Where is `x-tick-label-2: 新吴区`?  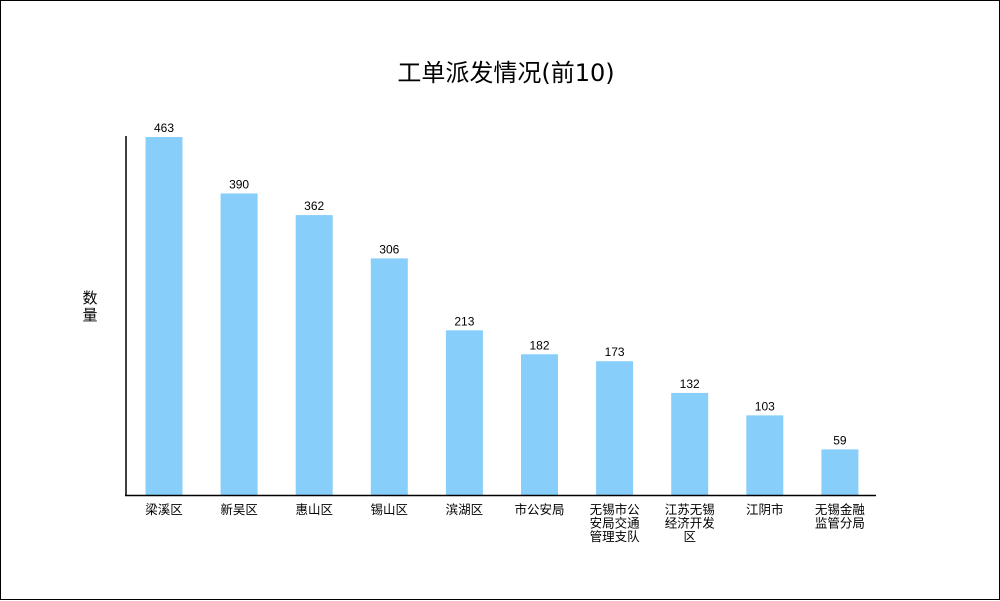
x-tick-label-2: 新吴区 is located at coordinates (239, 509).